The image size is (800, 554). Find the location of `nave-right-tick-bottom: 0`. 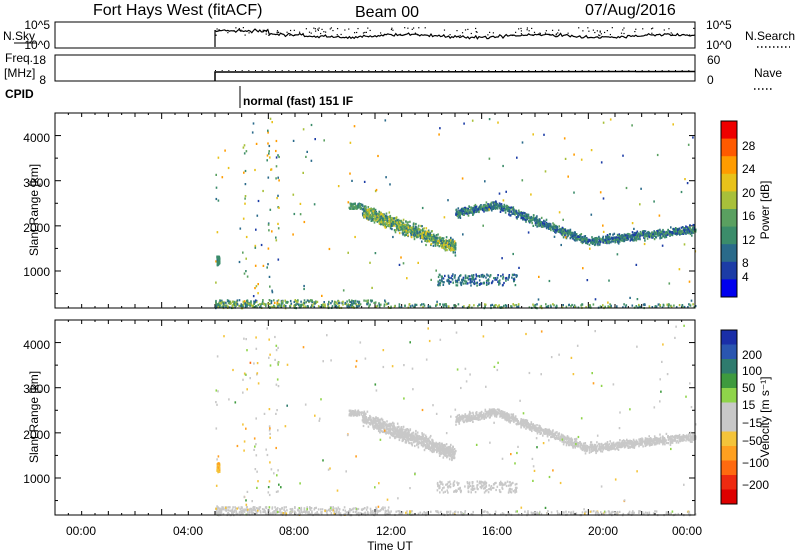

nave-right-tick-bottom: 0 is located at coordinates (710, 80).